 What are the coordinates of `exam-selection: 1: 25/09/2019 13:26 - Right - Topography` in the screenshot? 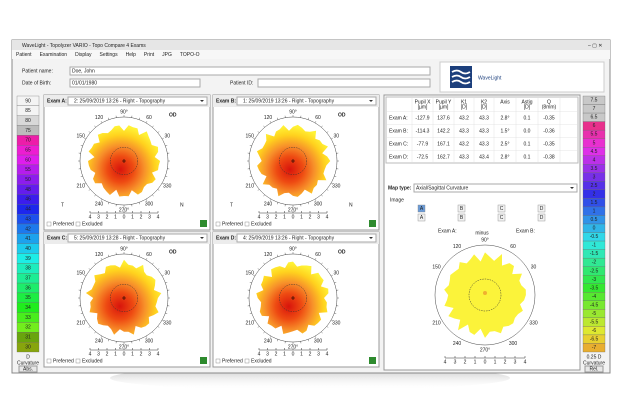 It's located at (289, 101).